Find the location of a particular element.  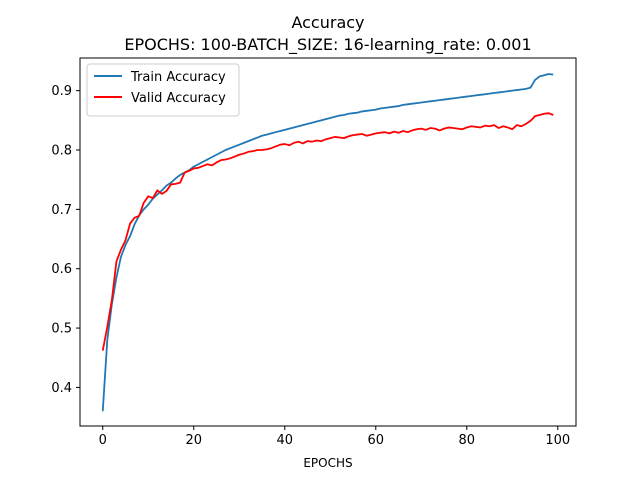

legend: Train Accuracy Valid Accuracy is located at coordinates (163, 90).